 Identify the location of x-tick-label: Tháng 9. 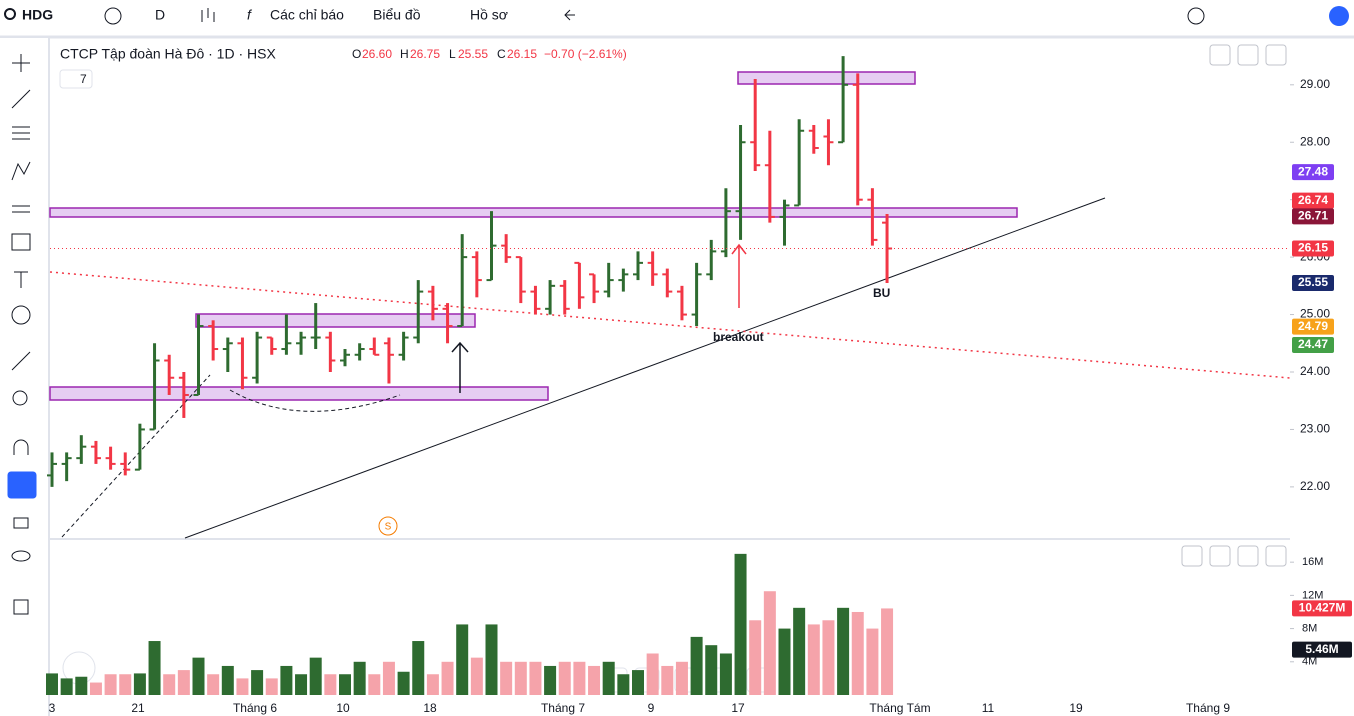
(1208, 708).